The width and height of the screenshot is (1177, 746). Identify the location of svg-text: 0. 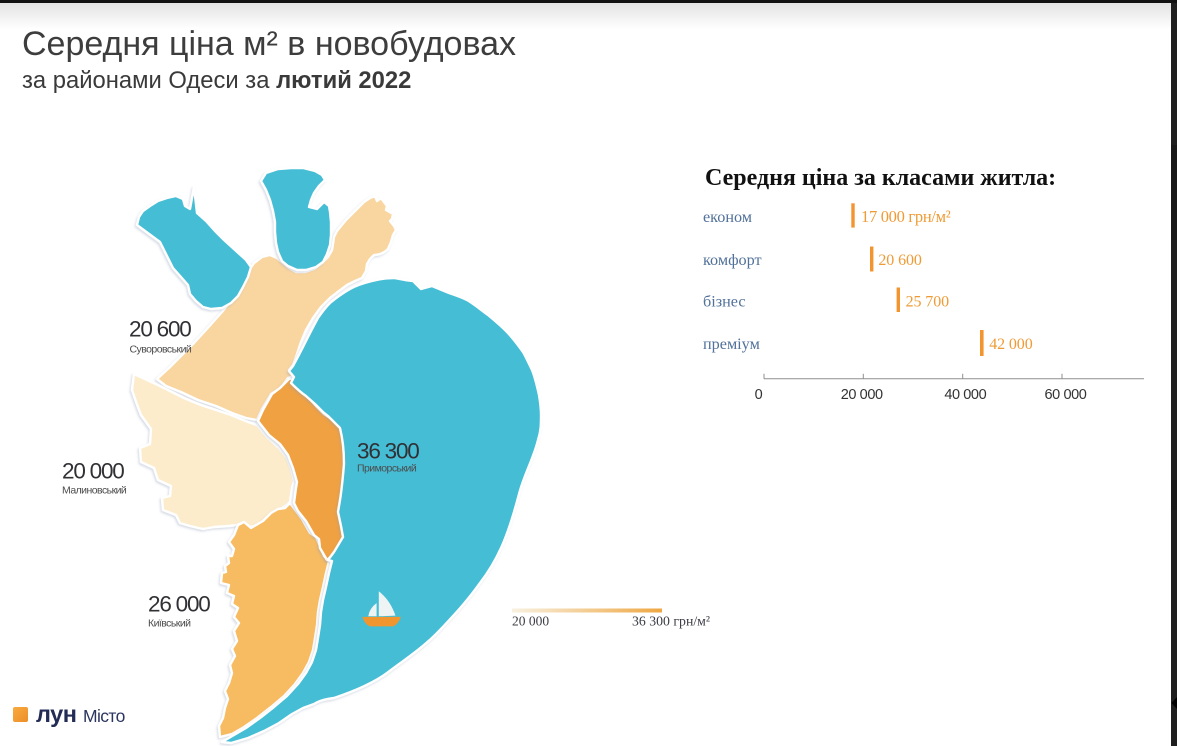
(759, 395).